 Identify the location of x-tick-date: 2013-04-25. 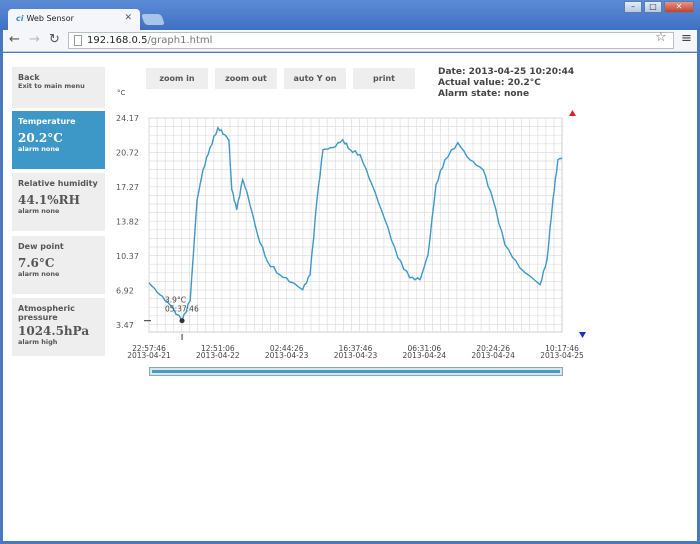
(562, 355).